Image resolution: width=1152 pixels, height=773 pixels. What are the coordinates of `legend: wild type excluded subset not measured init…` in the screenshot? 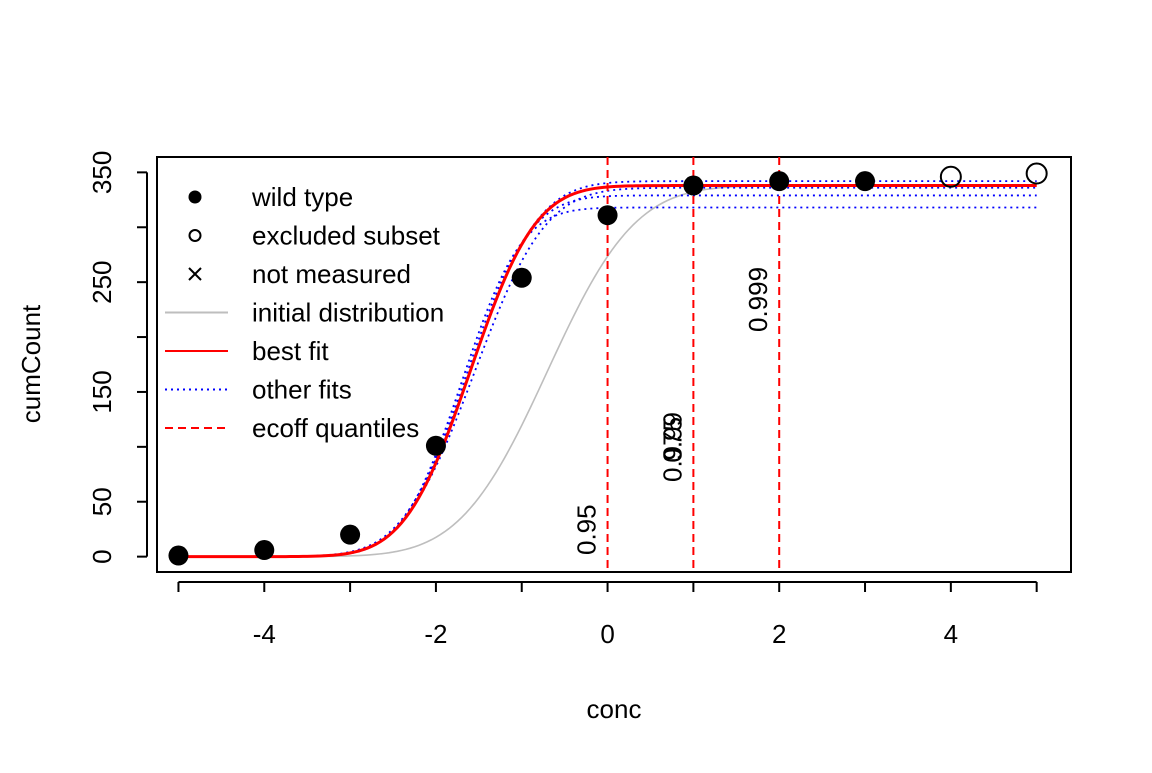 It's located at (304, 312).